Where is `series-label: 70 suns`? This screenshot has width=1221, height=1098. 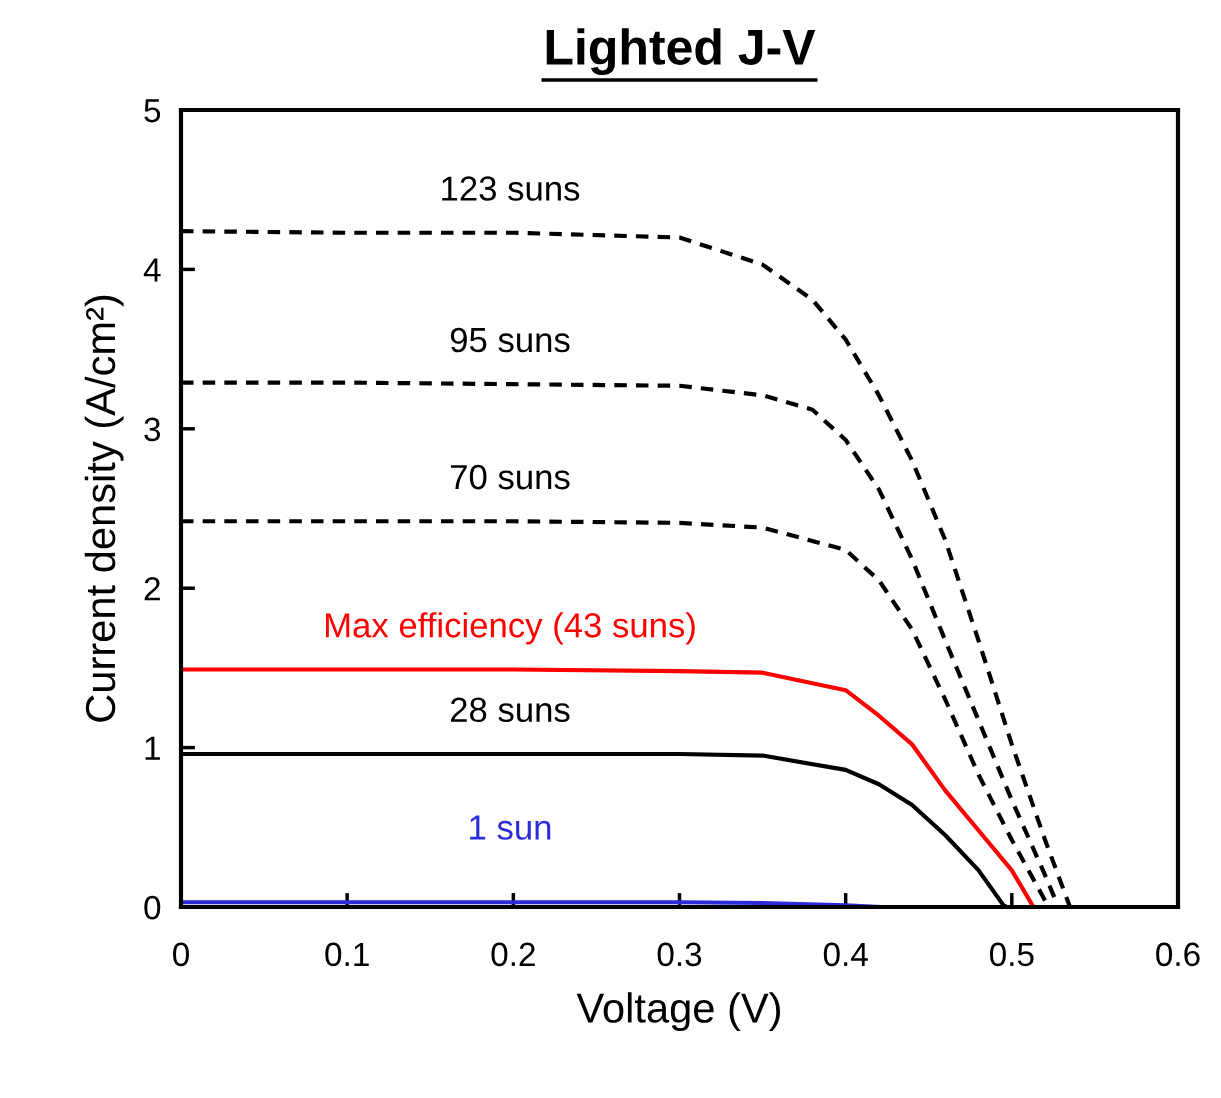
series-label: 70 suns is located at coordinates (510, 477).